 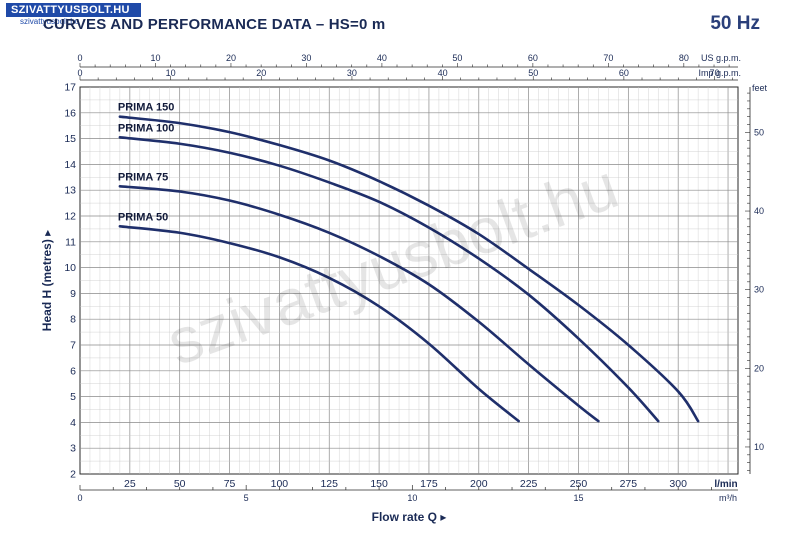 What do you see at coordinates (678, 484) in the screenshot?
I see `x-tick-label: 300` at bounding box center [678, 484].